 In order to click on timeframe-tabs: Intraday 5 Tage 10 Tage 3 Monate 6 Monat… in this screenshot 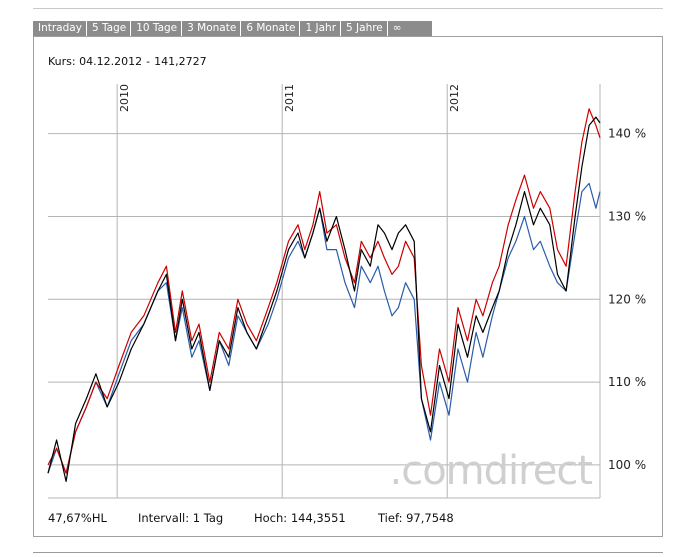, I will do `click(232, 28)`.